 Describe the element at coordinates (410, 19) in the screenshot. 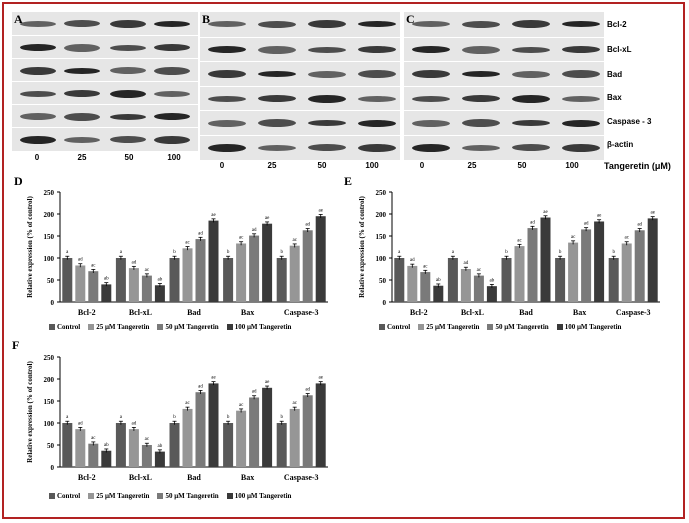

I see `panel-letter-c: C` at that location.